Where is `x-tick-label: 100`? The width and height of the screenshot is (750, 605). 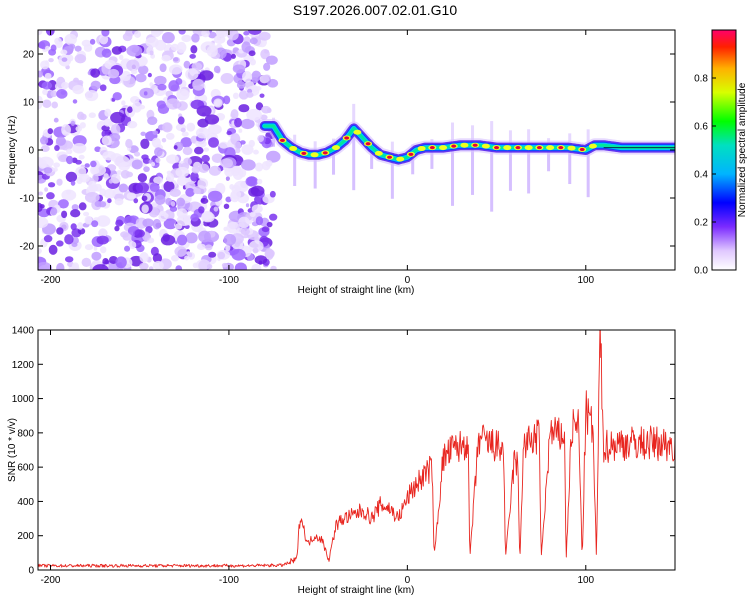 x-tick-label: 100 is located at coordinates (585, 580).